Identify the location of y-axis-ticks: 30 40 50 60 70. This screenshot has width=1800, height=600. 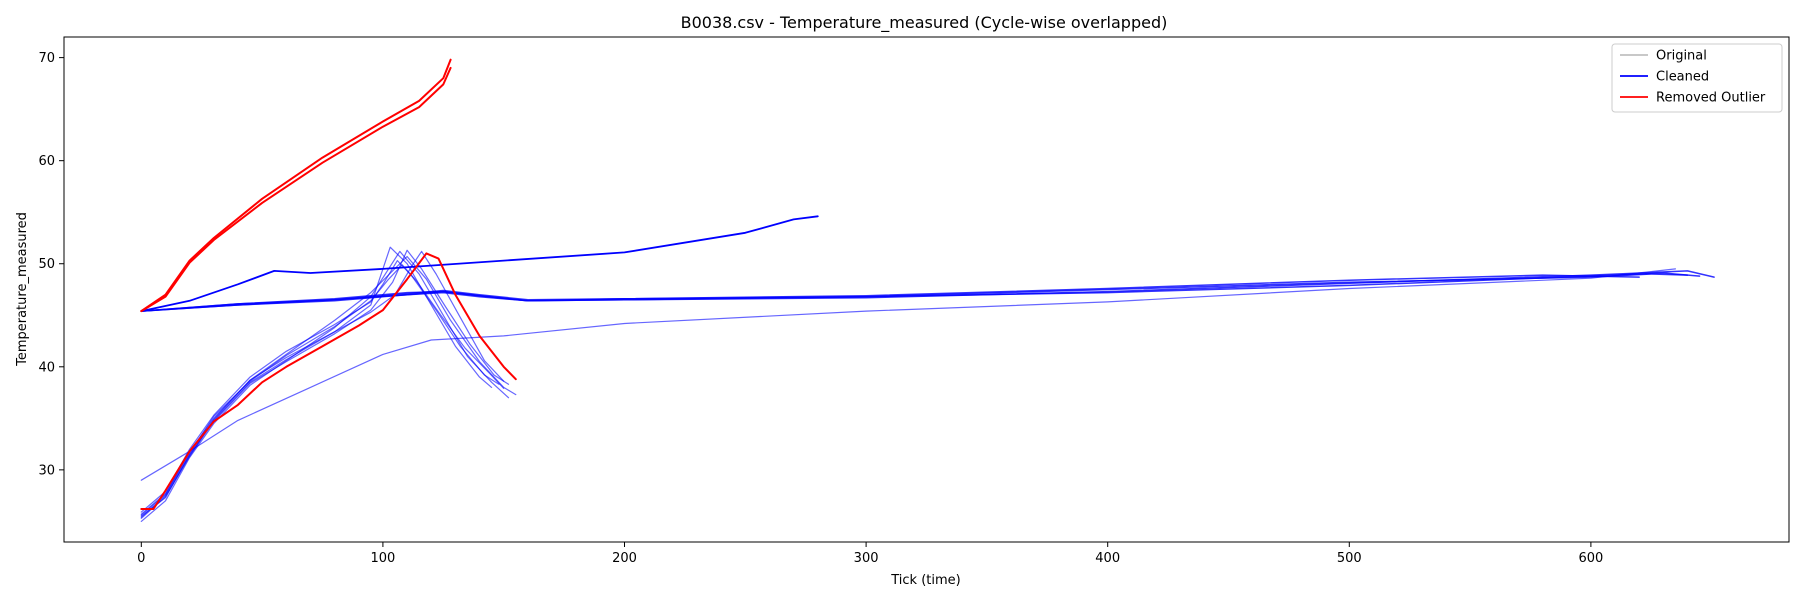
(51, 264).